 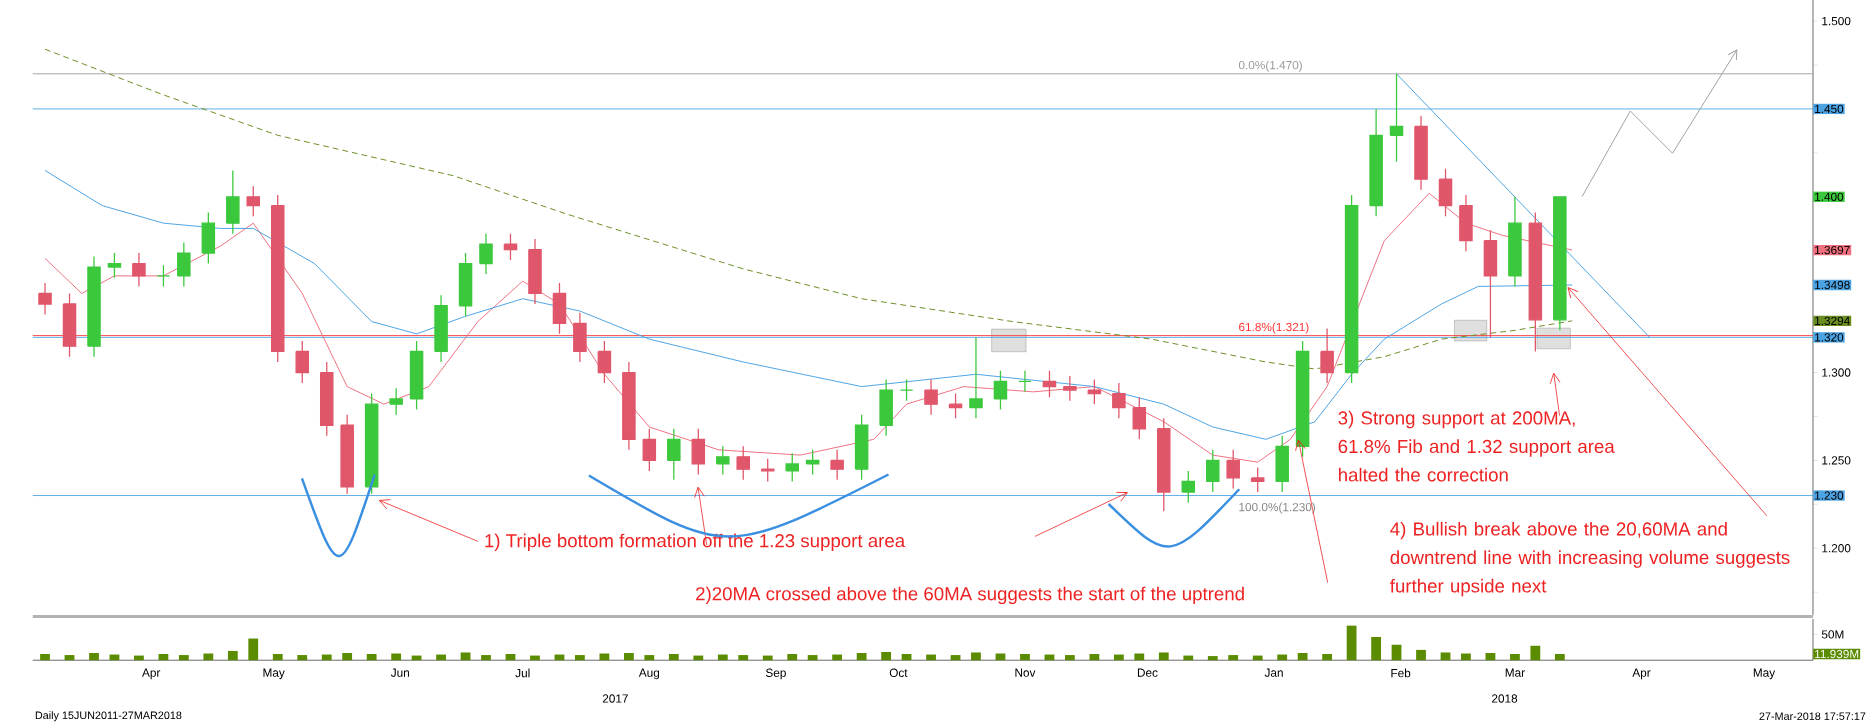 What do you see at coordinates (1147, 672) in the screenshot?
I see `x-tick-label: Dec` at bounding box center [1147, 672].